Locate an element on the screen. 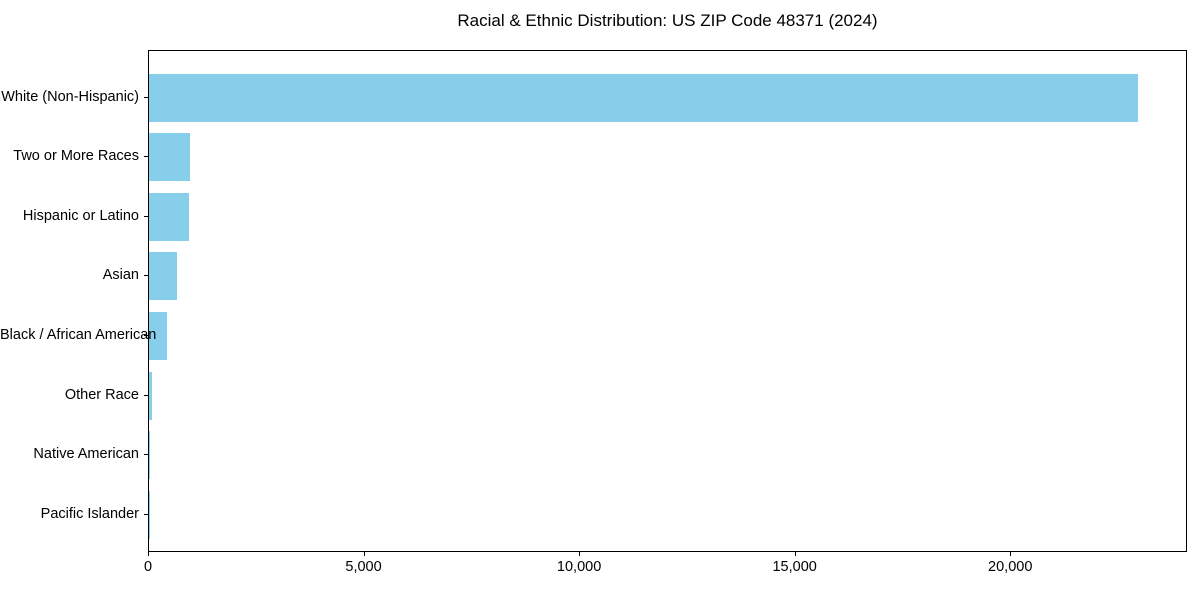  bar-other-race is located at coordinates (150, 395).